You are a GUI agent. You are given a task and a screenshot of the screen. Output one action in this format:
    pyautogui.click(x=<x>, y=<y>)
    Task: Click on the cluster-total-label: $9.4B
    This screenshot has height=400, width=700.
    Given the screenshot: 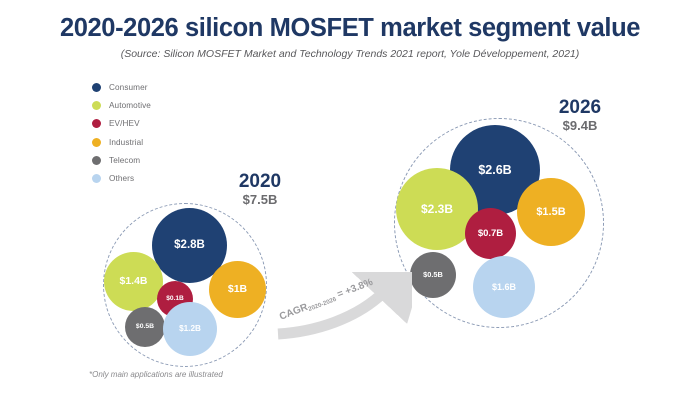 What is the action you would take?
    pyautogui.click(x=580, y=125)
    